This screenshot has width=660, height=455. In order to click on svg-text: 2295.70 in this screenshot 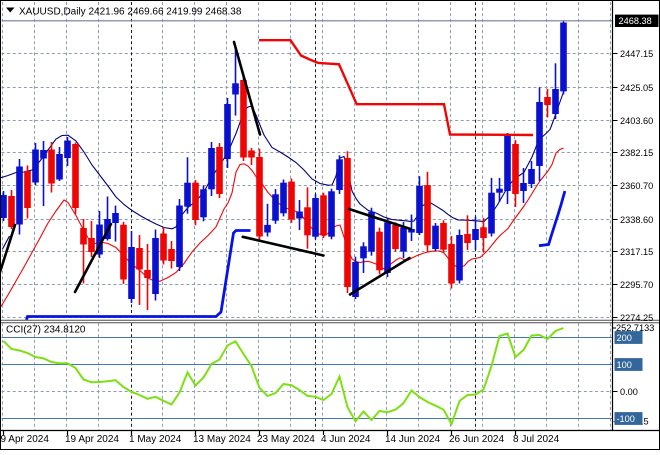, I will do `click(636, 285)`.